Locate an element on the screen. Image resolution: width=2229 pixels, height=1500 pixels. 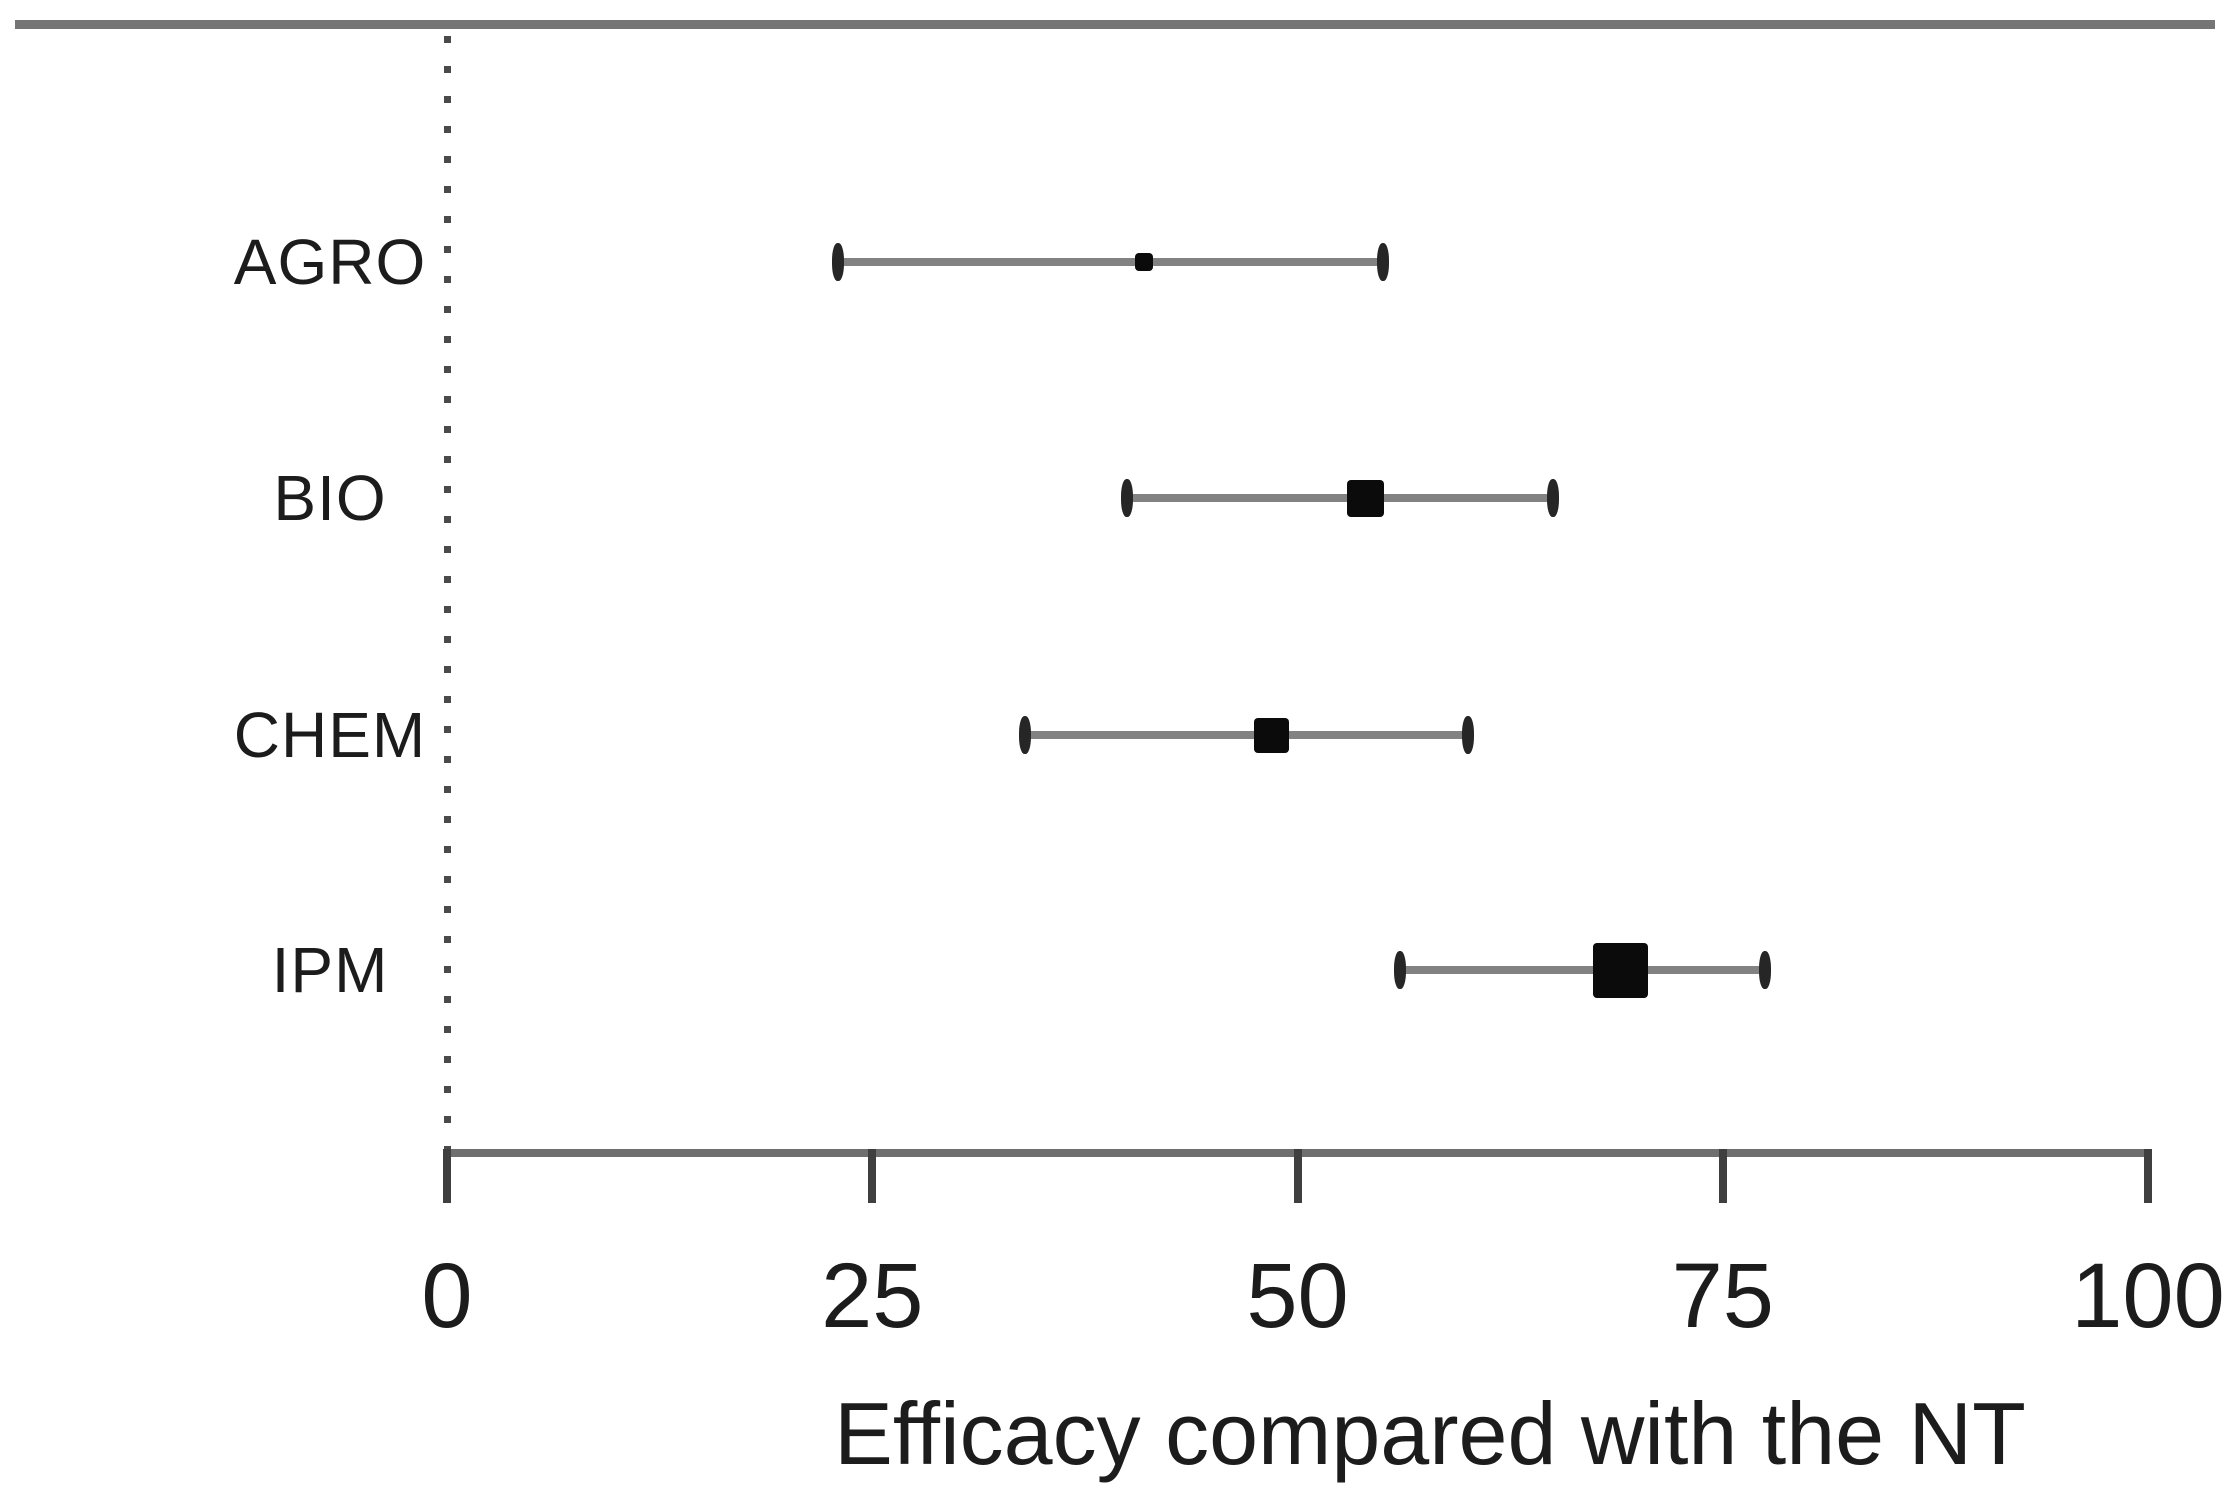
category-label: BIO is located at coordinates (330, 498).